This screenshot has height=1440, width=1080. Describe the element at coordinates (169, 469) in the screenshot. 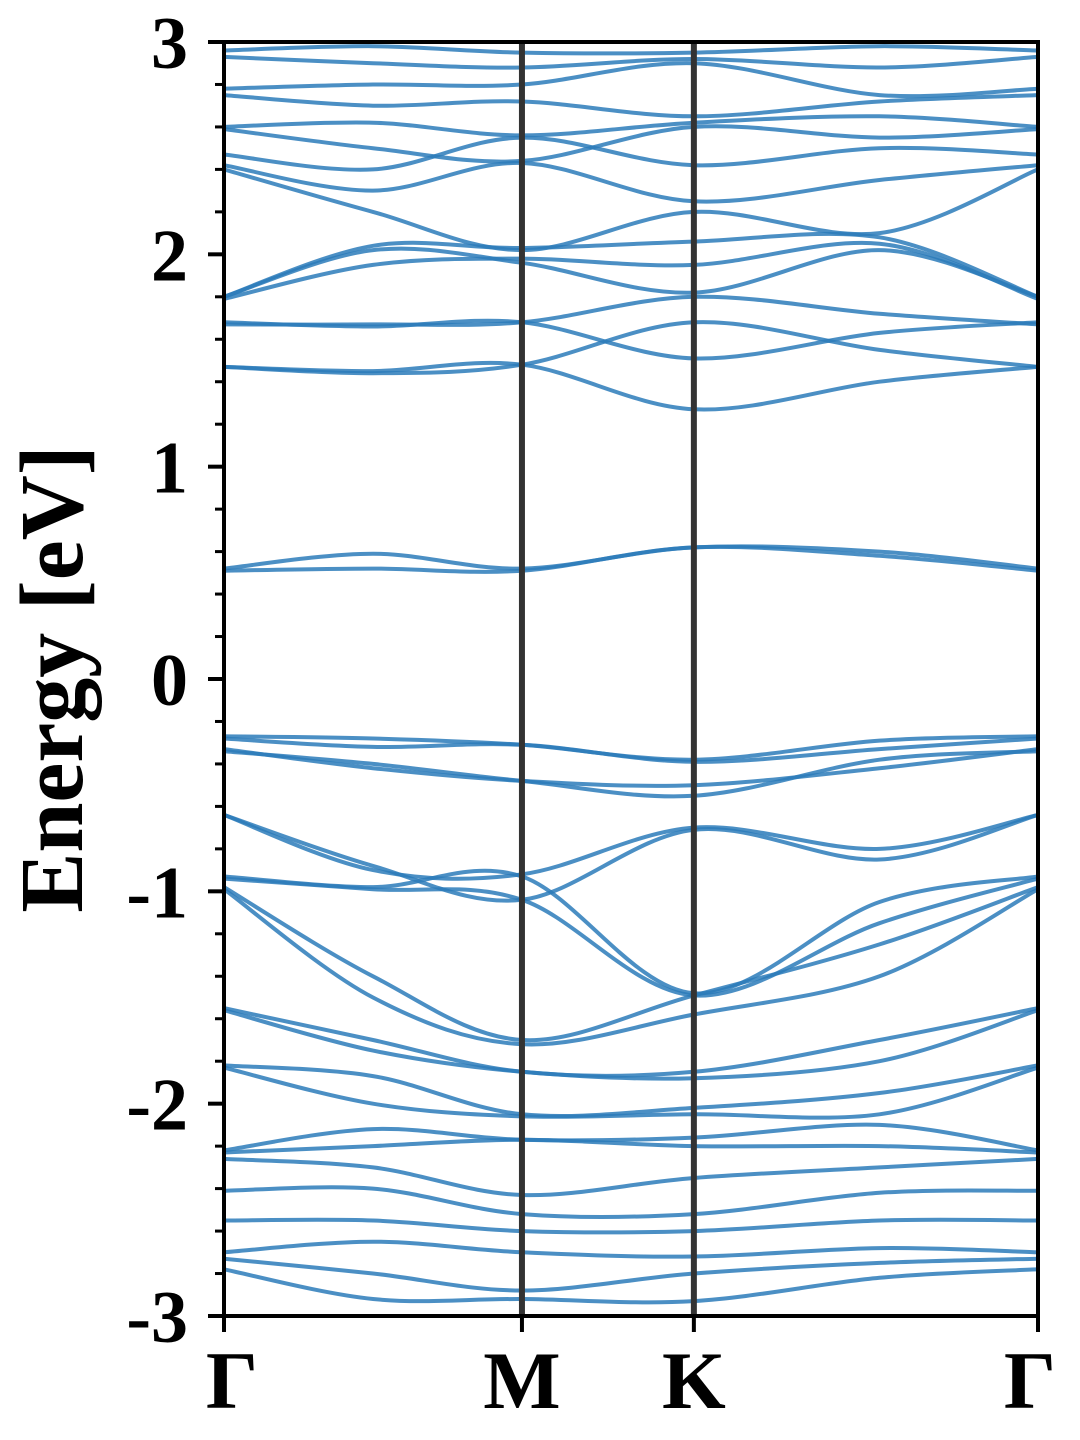

I see `y-tick-label: 1` at that location.